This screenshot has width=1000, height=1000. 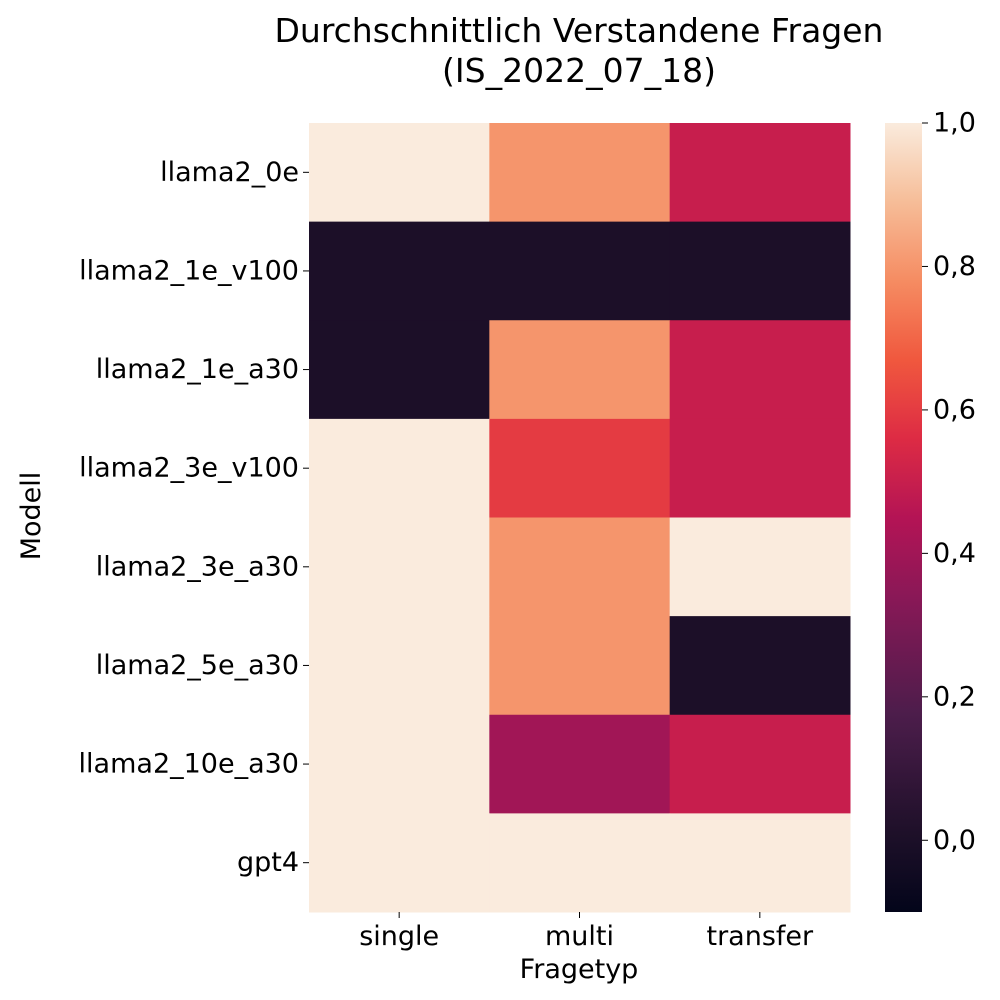 What do you see at coordinates (903, 517) in the screenshot?
I see `colorbar` at bounding box center [903, 517].